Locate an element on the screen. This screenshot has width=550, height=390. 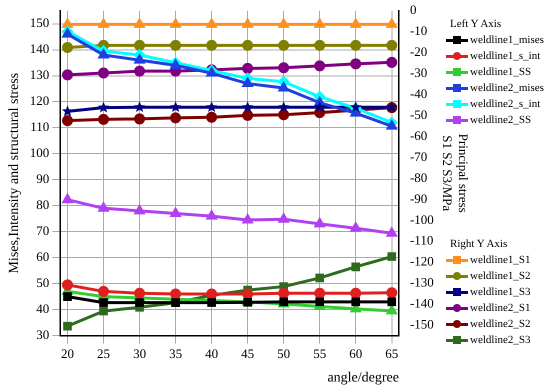
legend-label: weldline2_SS is located at coordinates (501, 120).